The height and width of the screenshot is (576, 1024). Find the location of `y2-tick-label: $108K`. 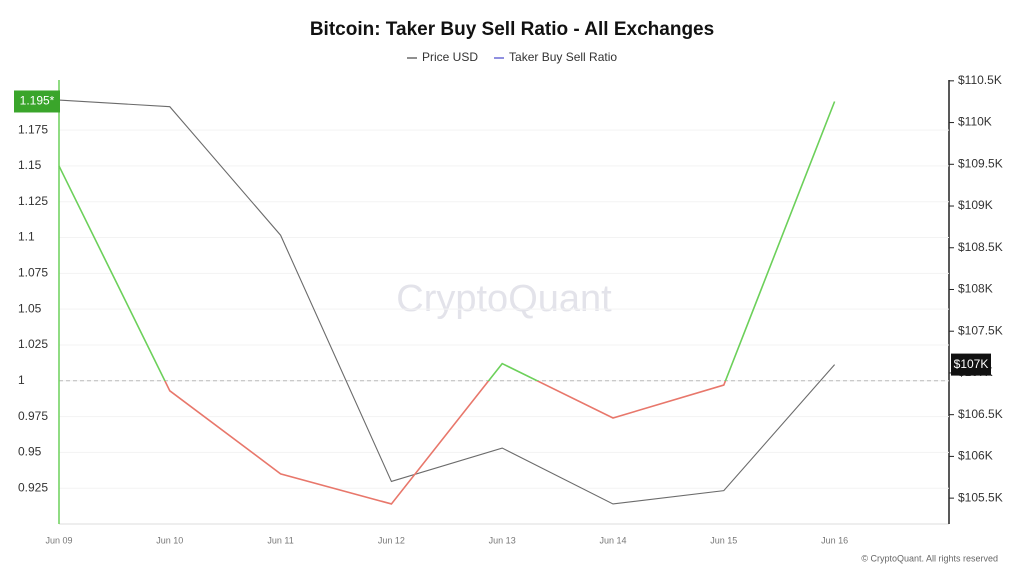

y2-tick-label: $108K is located at coordinates (975, 289).